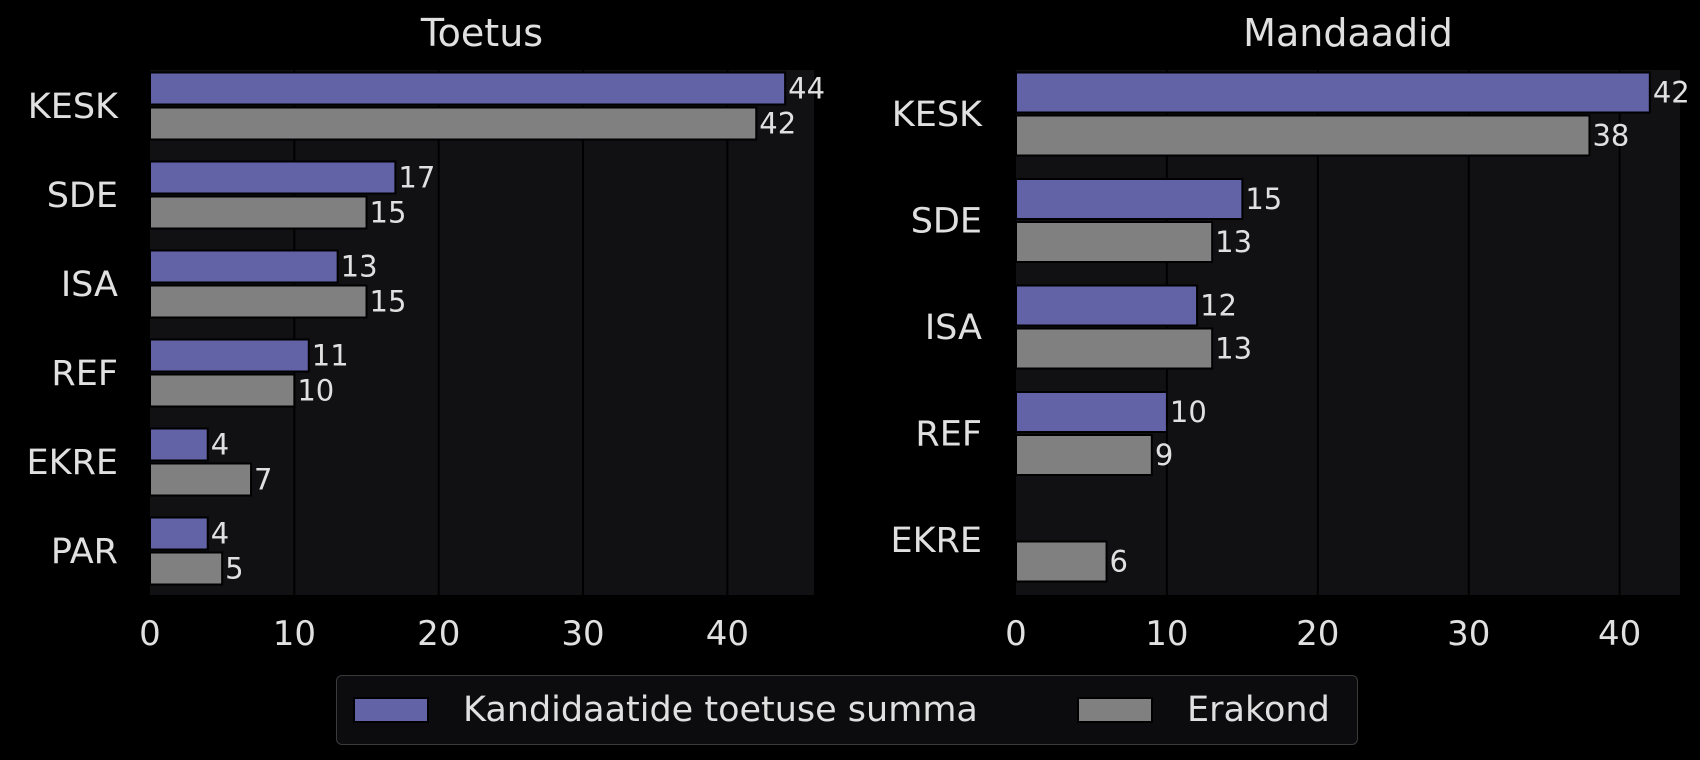 This screenshot has width=1700, height=760. What do you see at coordinates (388, 213) in the screenshot?
I see `data-label-0-1-1: 15` at bounding box center [388, 213].